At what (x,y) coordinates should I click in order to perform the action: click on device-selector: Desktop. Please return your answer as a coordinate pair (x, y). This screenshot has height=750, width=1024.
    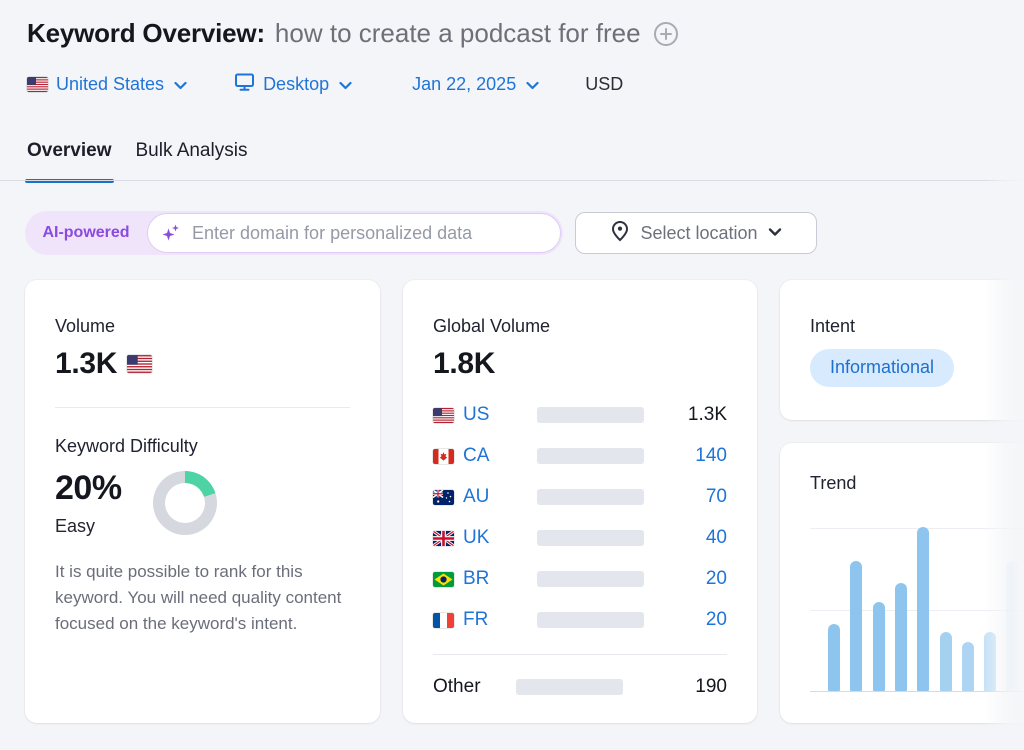
    Looking at the image, I should click on (293, 84).